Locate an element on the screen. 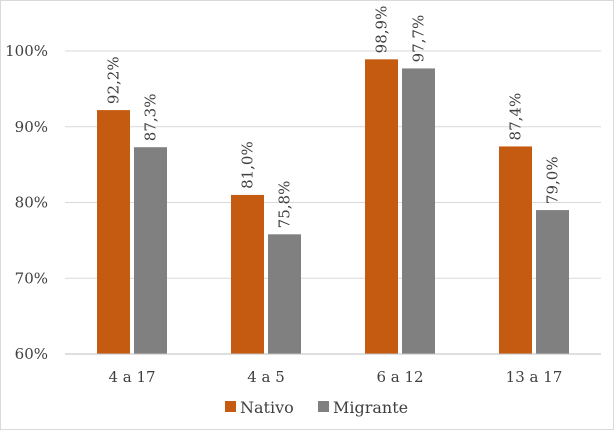 Image resolution: width=614 pixels, height=430 pixels. data-label: 92,2% is located at coordinates (114, 80).